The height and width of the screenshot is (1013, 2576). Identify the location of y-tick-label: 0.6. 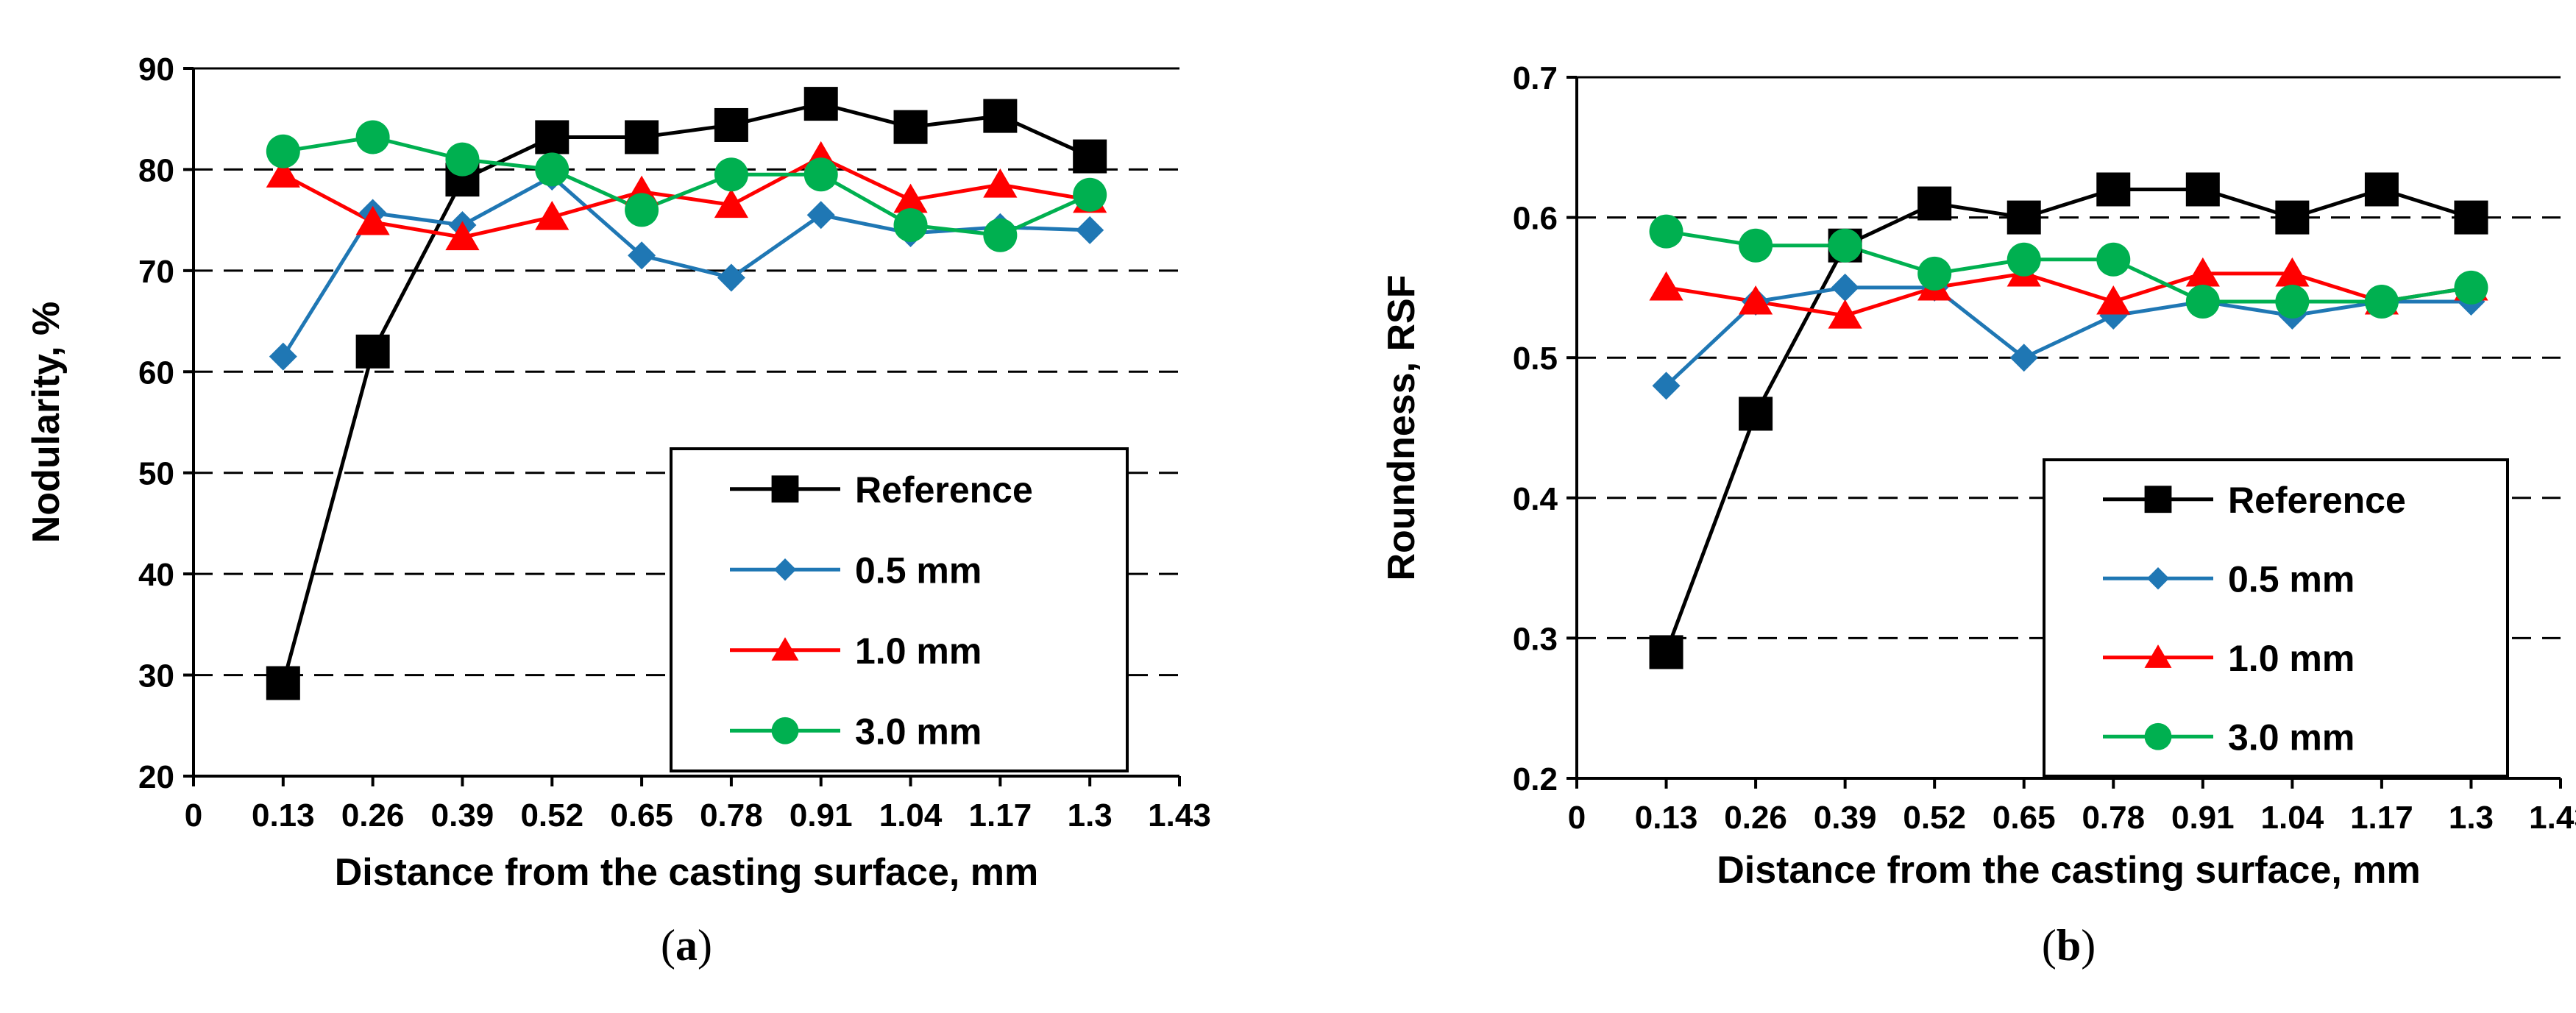
(1535, 219).